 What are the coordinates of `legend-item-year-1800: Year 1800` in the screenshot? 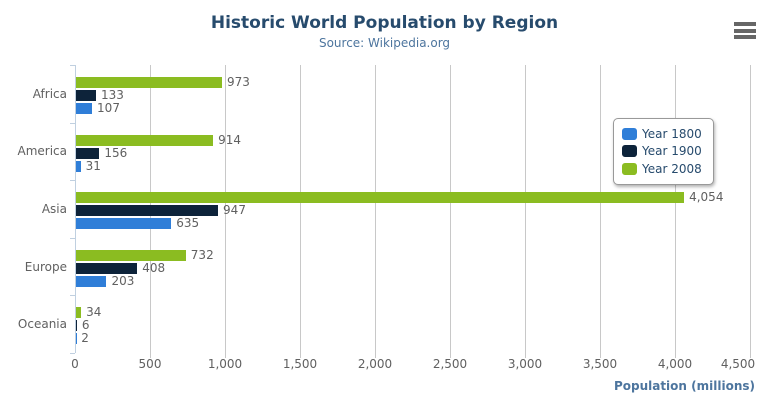 It's located at (667, 134).